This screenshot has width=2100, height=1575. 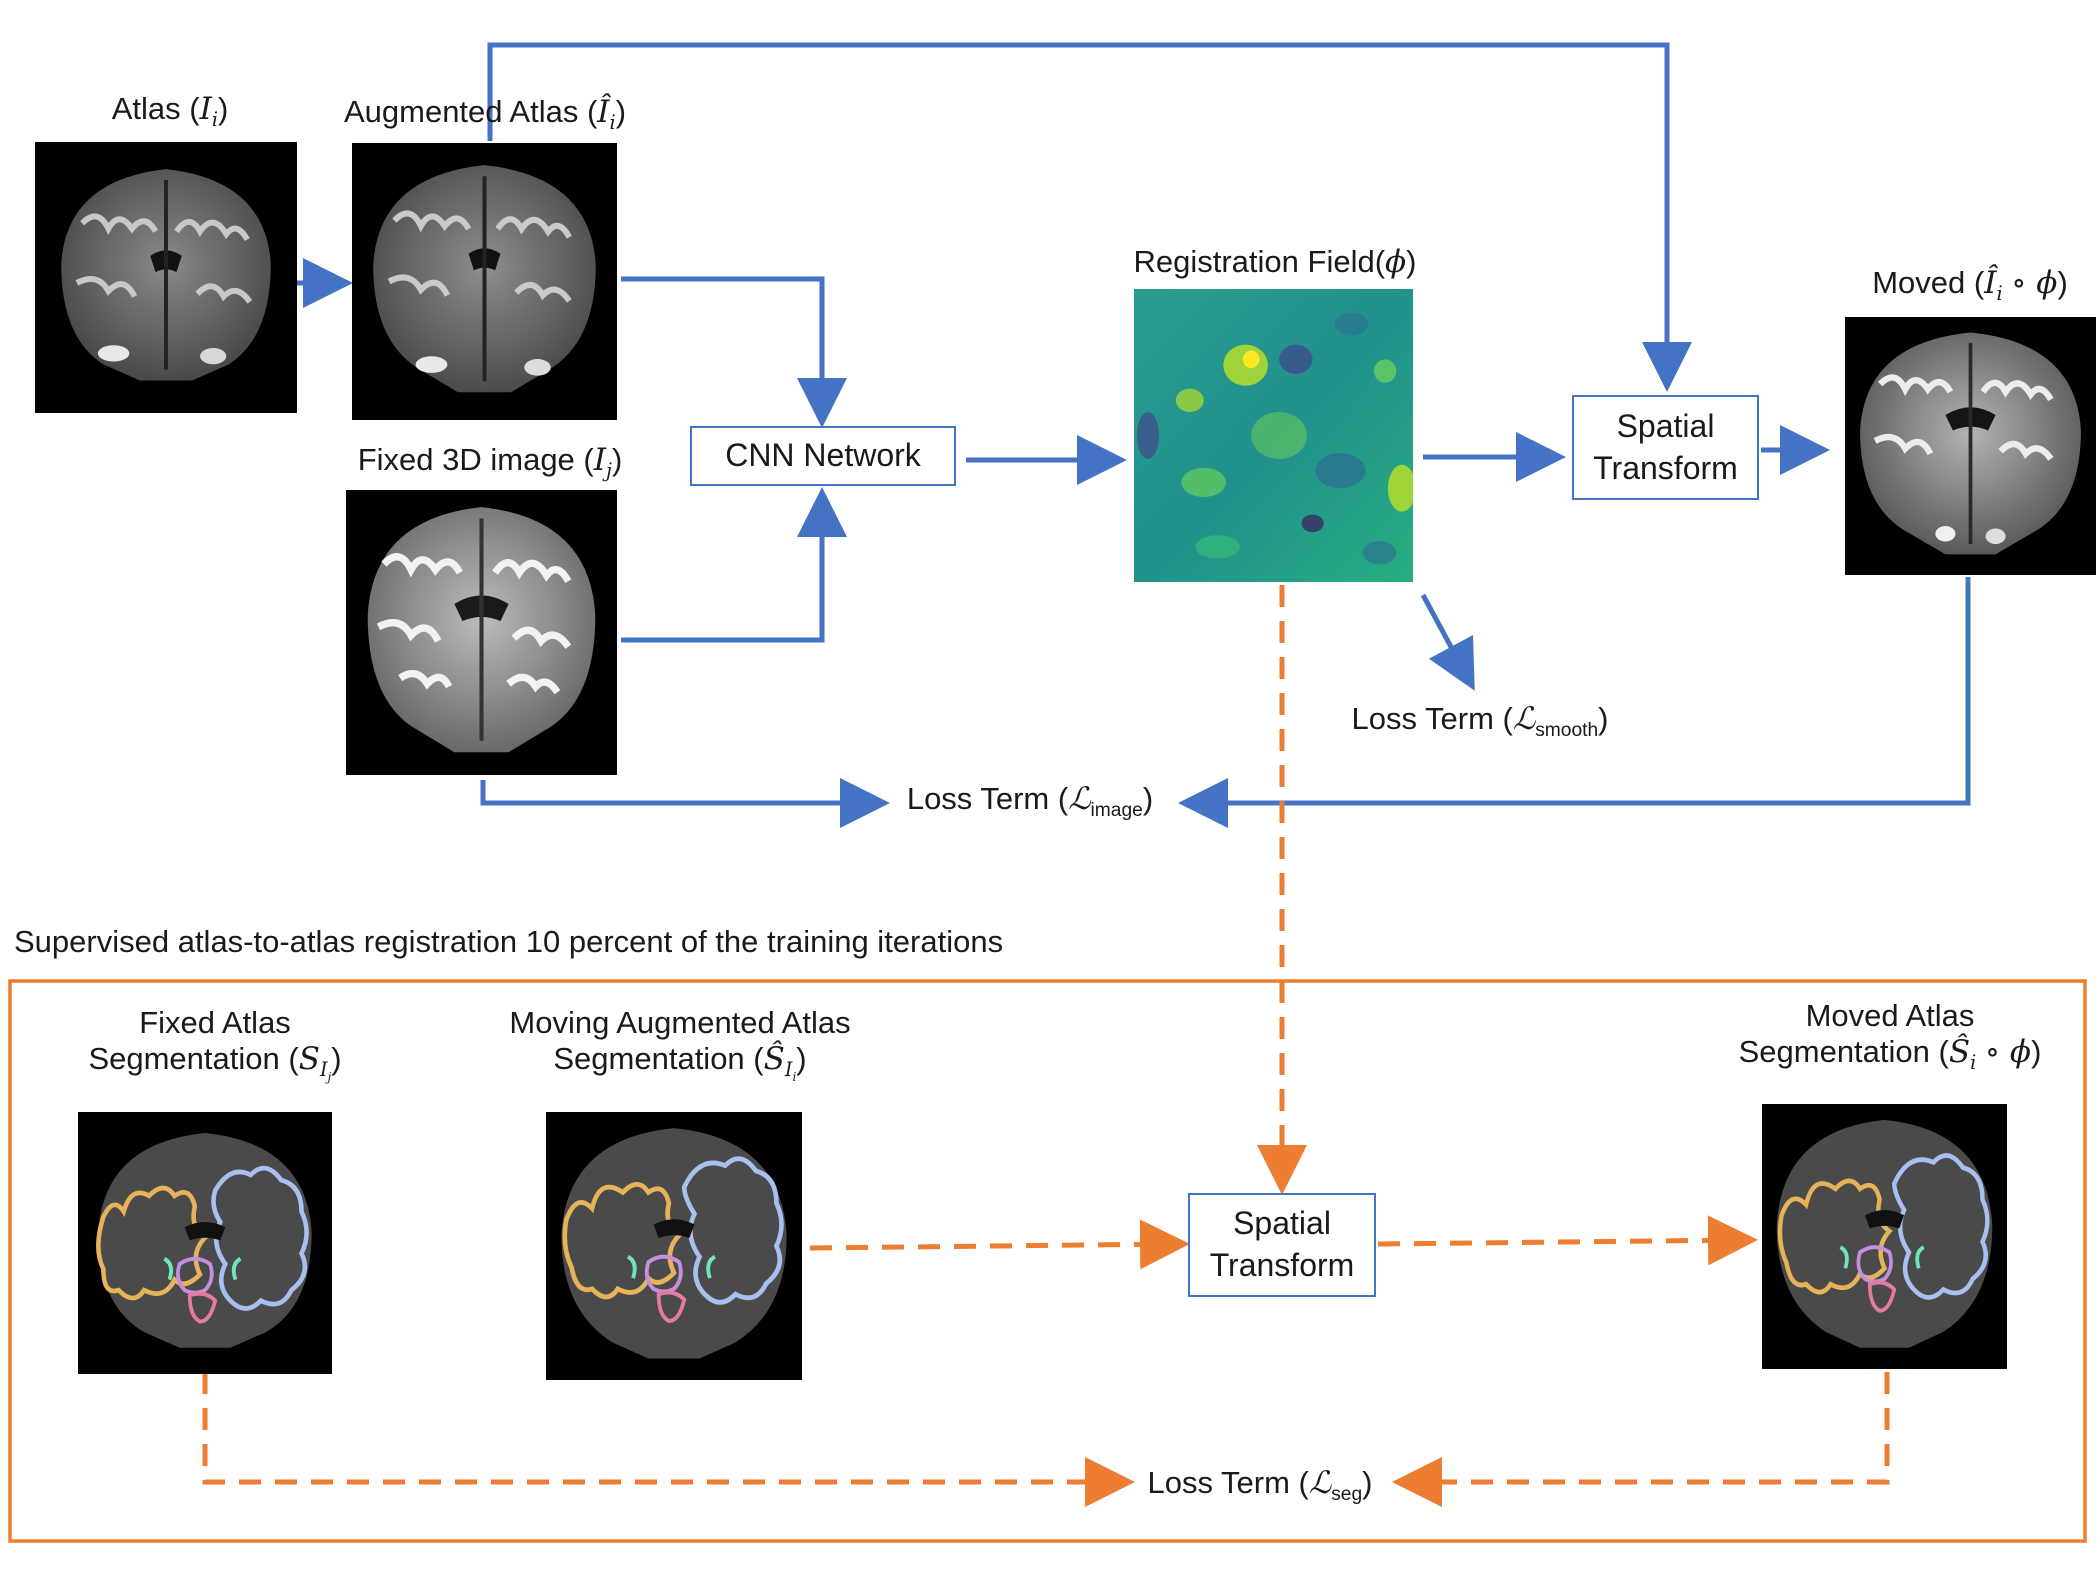 What do you see at coordinates (1884, 1236) in the screenshot?
I see `moved-atlas-seg-image` at bounding box center [1884, 1236].